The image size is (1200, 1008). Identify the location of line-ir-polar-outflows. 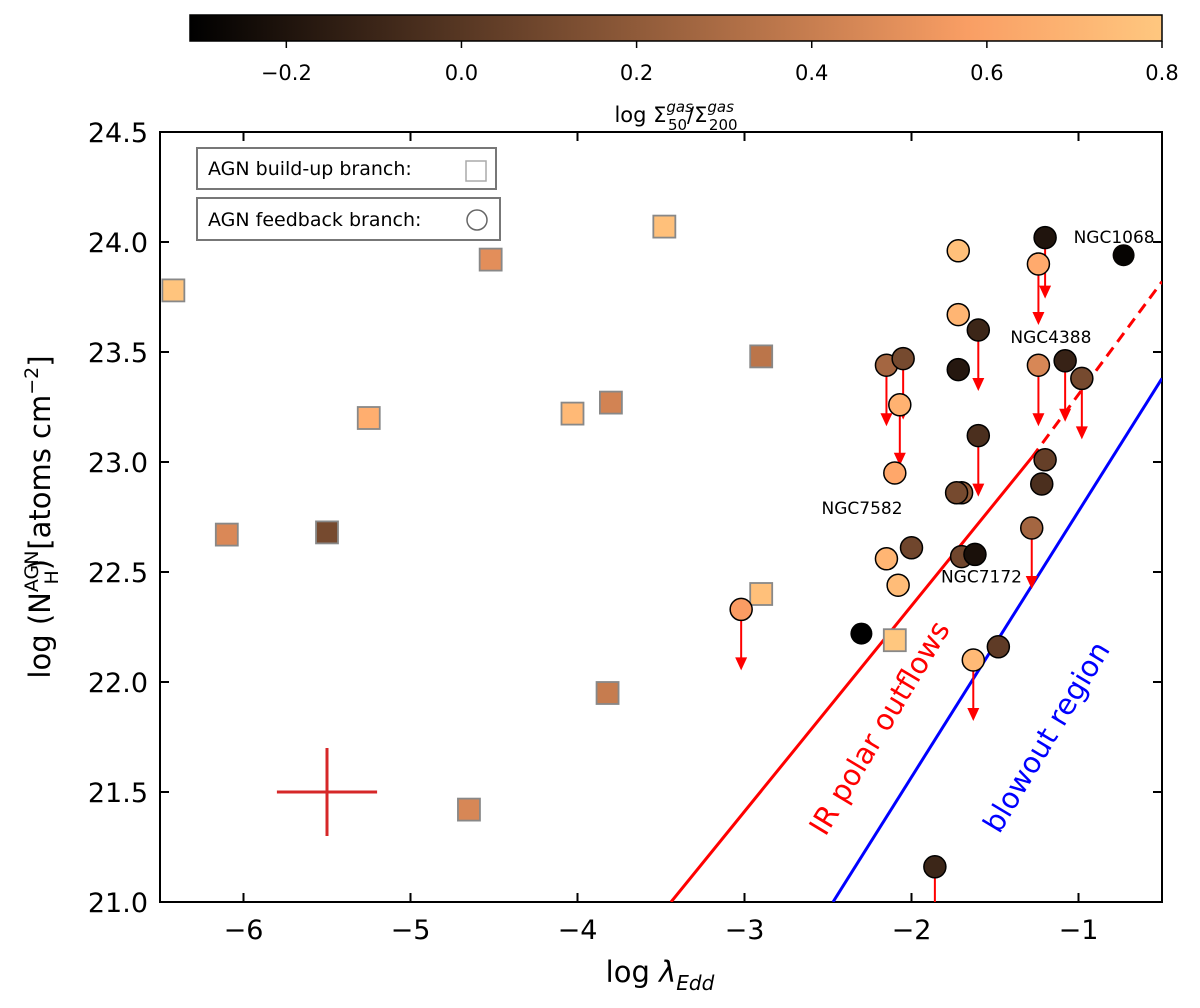
(851, 679).